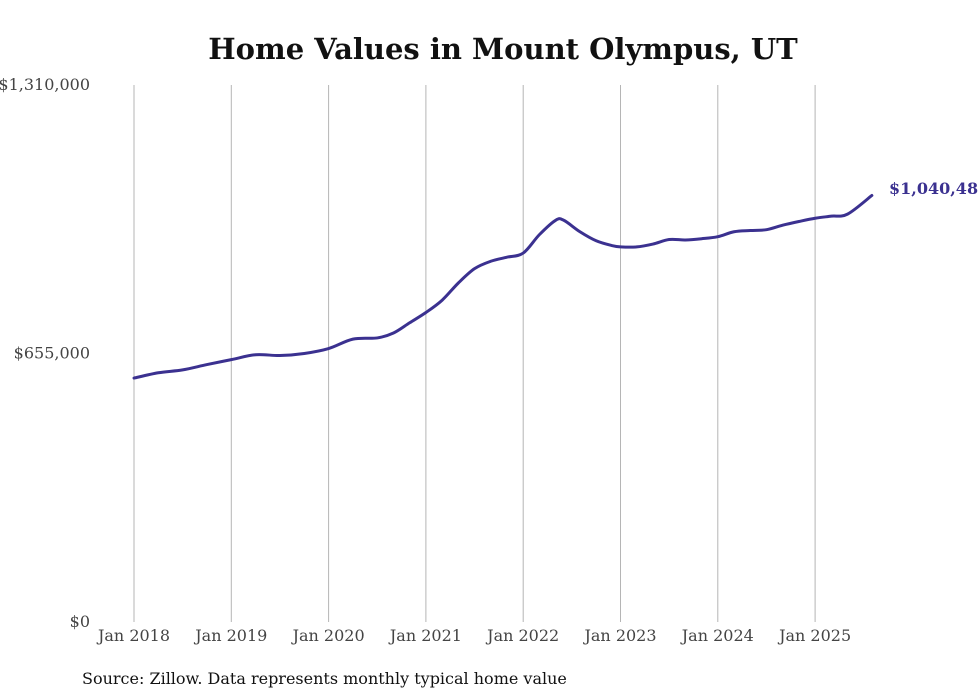 This screenshot has height=699, width=980. Describe the element at coordinates (80, 621) in the screenshot. I see `y-tick-label: $0` at that location.